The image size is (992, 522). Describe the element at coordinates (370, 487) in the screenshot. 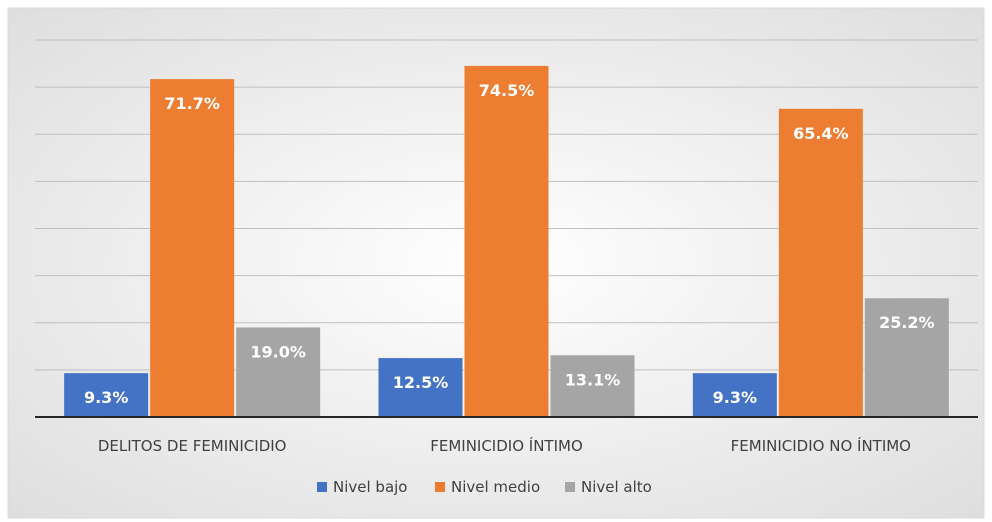

I see `legend-label: Nivel bajo` at that location.